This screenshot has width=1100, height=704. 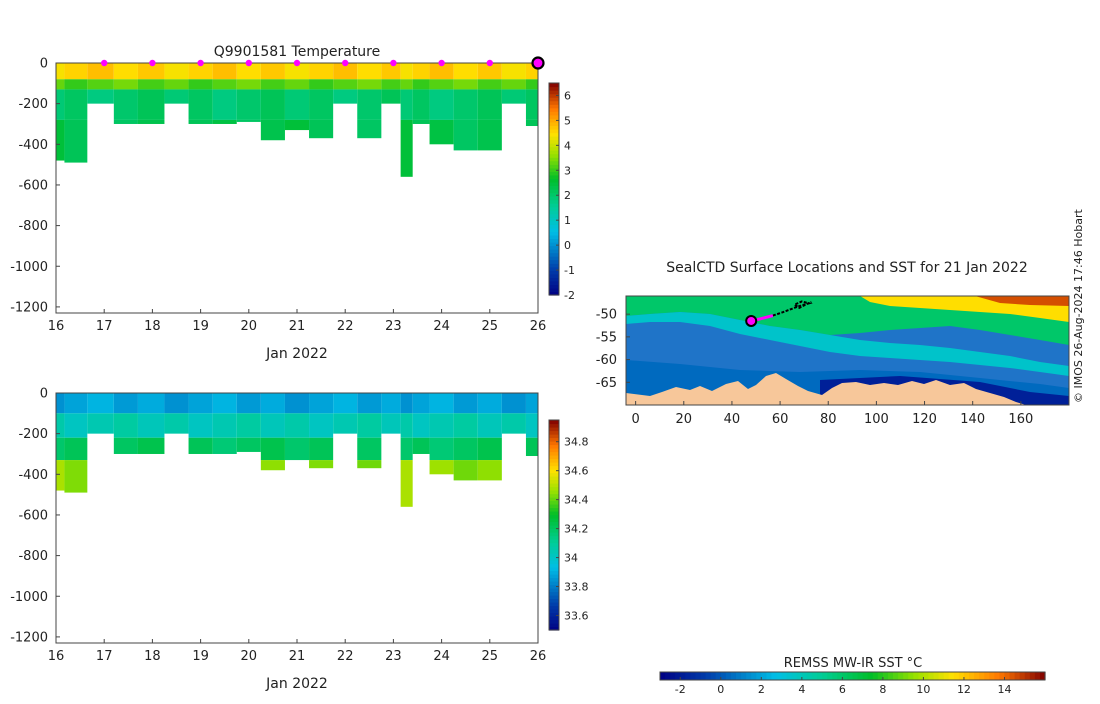 I want to click on sst-map-x-tick-label: 100, so click(x=876, y=419).